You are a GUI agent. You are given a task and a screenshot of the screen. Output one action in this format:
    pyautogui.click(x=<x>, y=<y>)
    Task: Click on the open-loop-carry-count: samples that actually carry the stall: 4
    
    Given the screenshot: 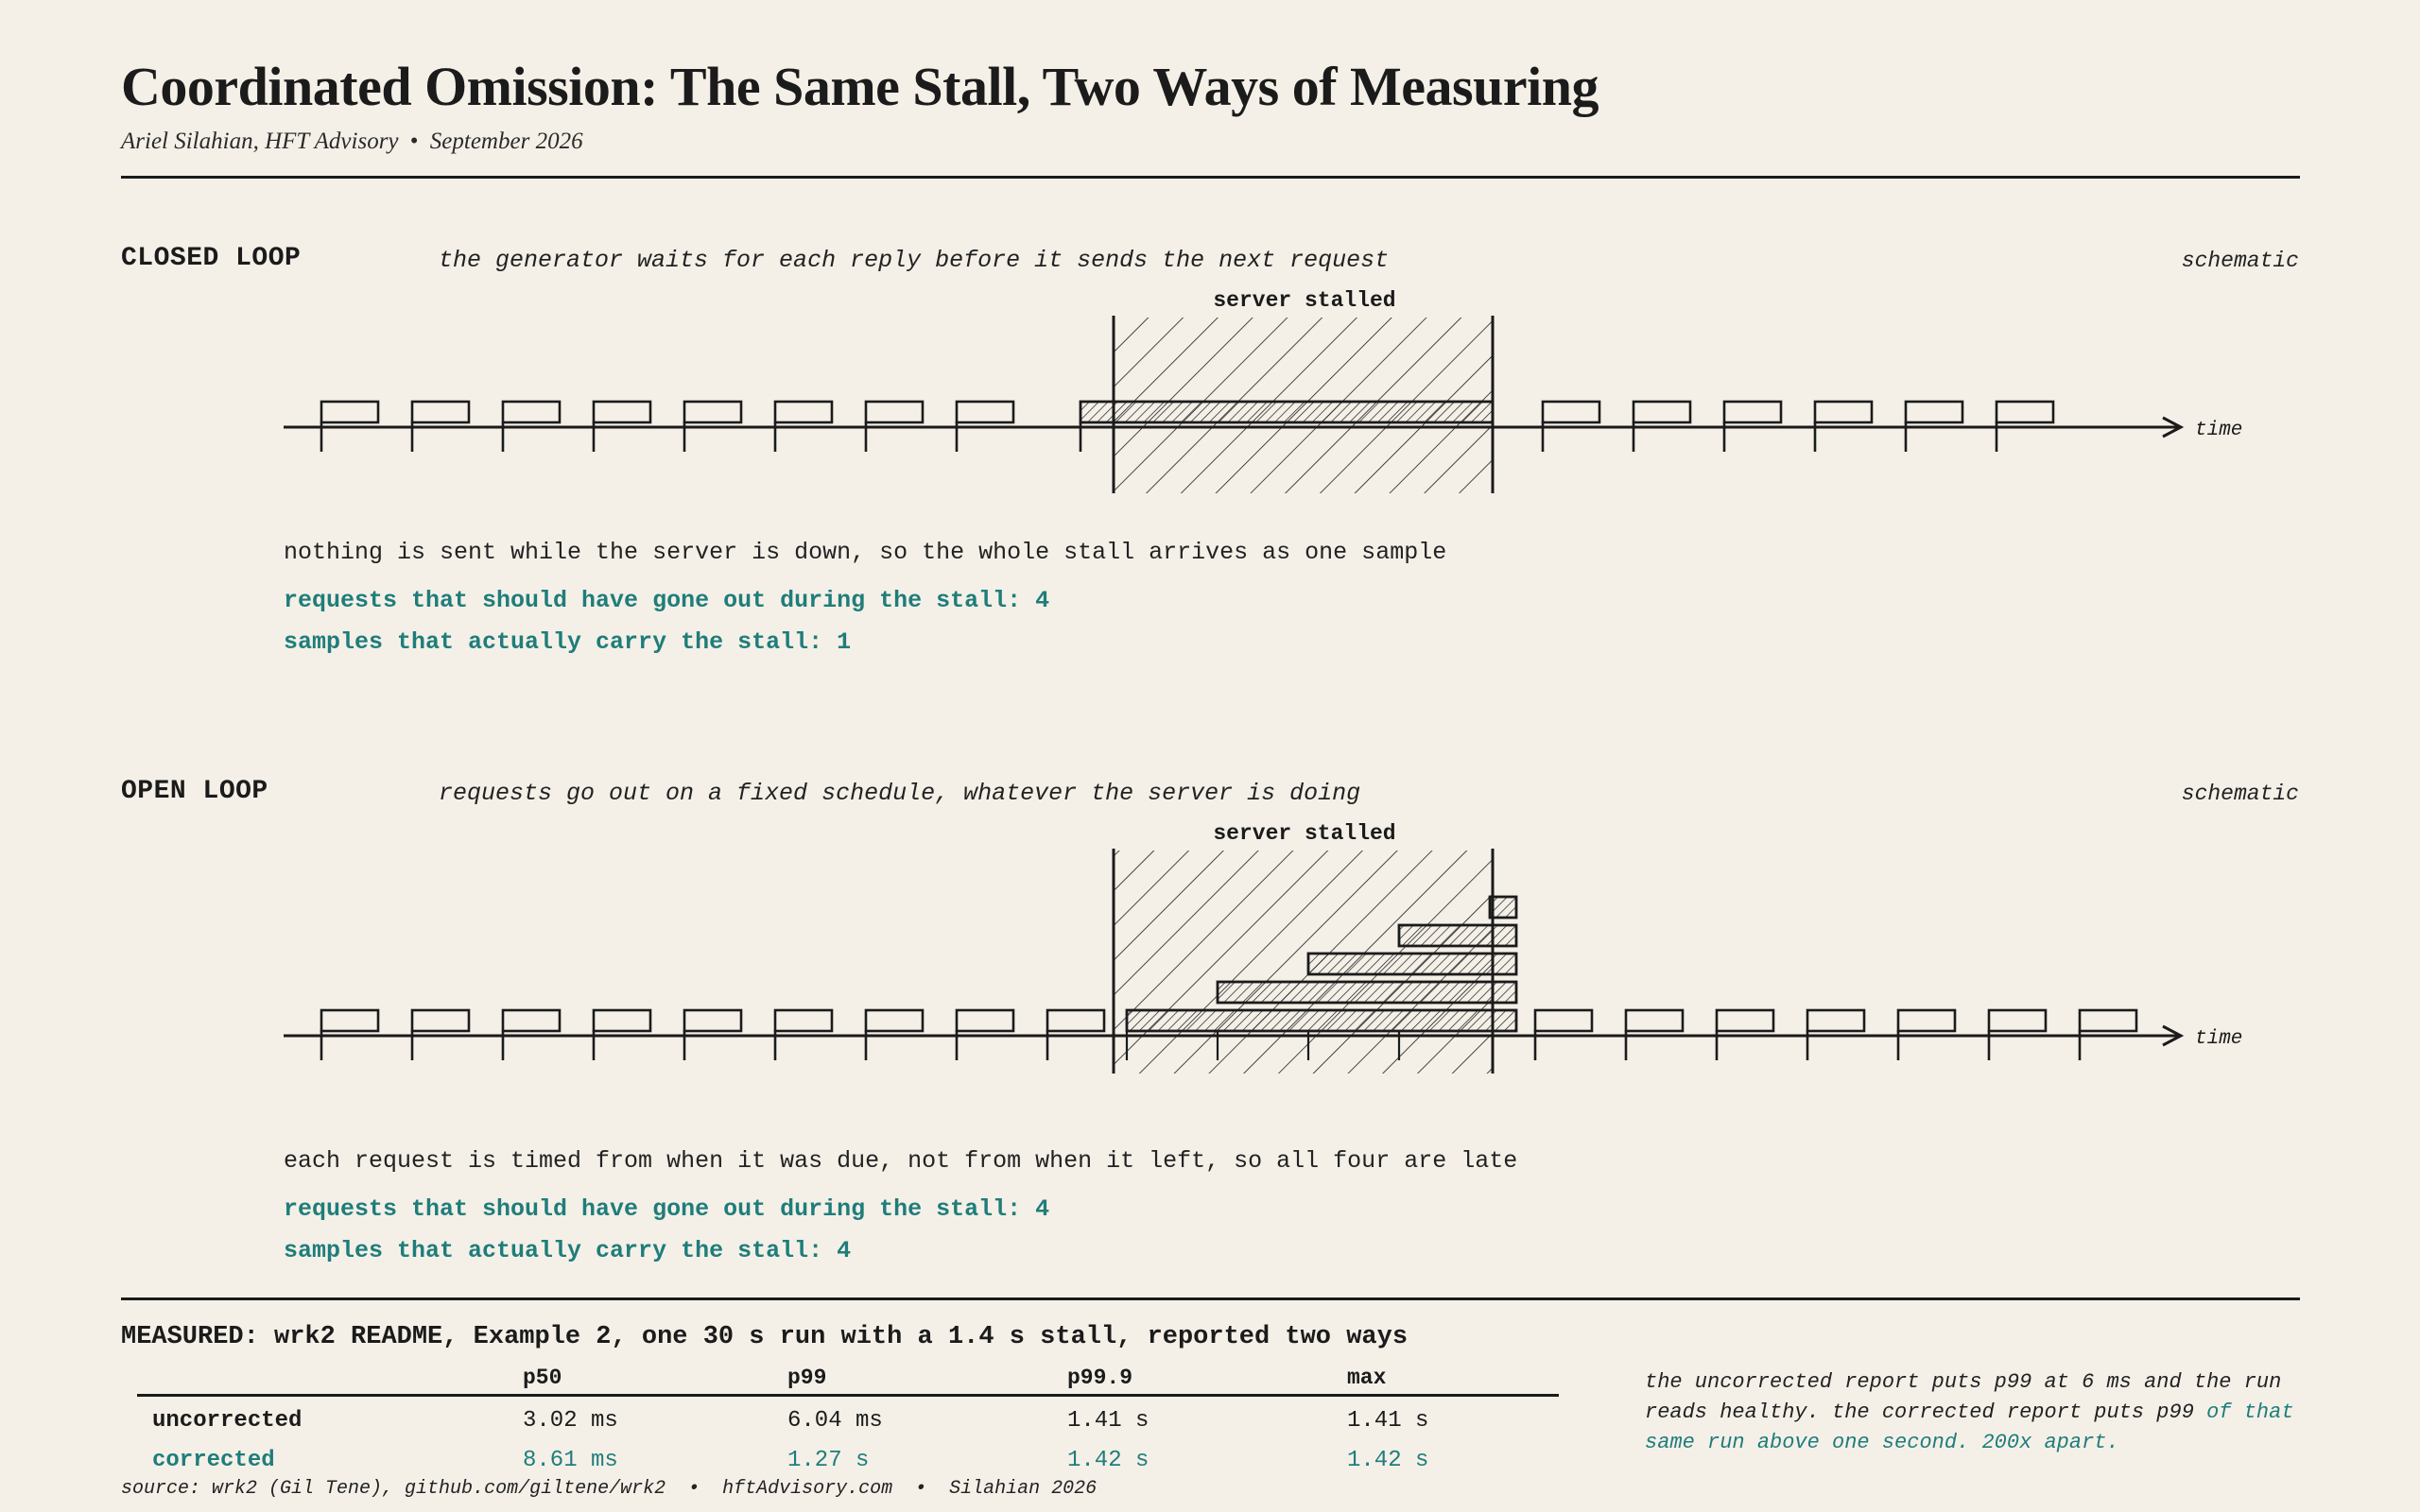 What is the action you would take?
    pyautogui.click(x=568, y=1250)
    